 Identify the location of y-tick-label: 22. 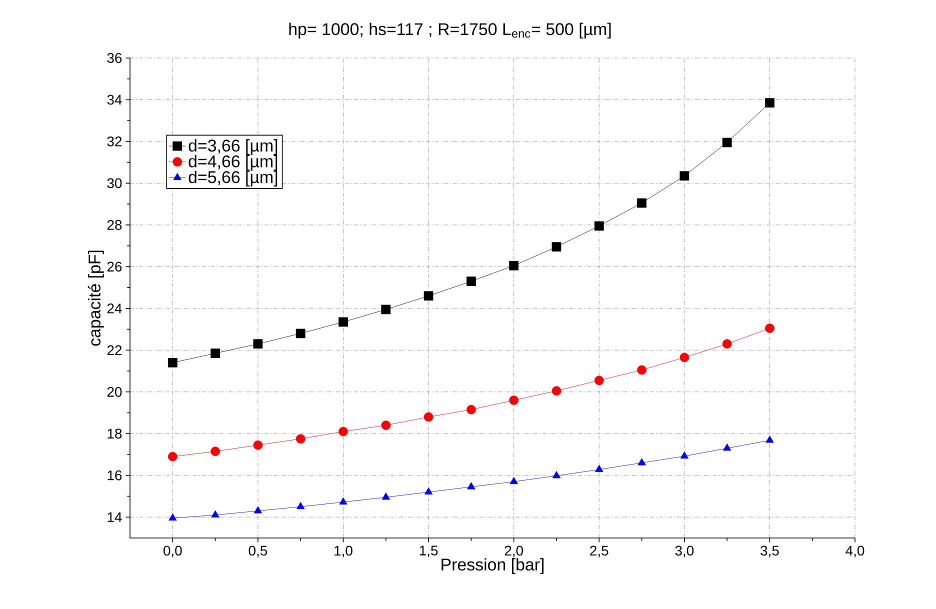
(114, 350).